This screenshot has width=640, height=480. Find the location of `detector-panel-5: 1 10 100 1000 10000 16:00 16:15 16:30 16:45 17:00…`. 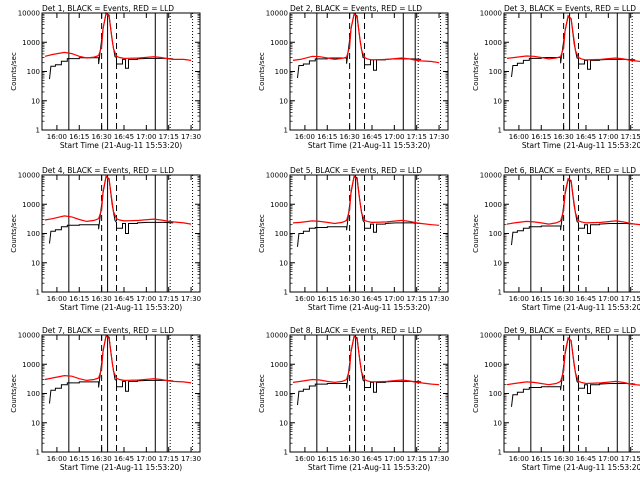

detector-panel-5: 1 10 100 1000 10000 16:00 16:15 16:30 16:45 17:00… is located at coordinates (353, 239).